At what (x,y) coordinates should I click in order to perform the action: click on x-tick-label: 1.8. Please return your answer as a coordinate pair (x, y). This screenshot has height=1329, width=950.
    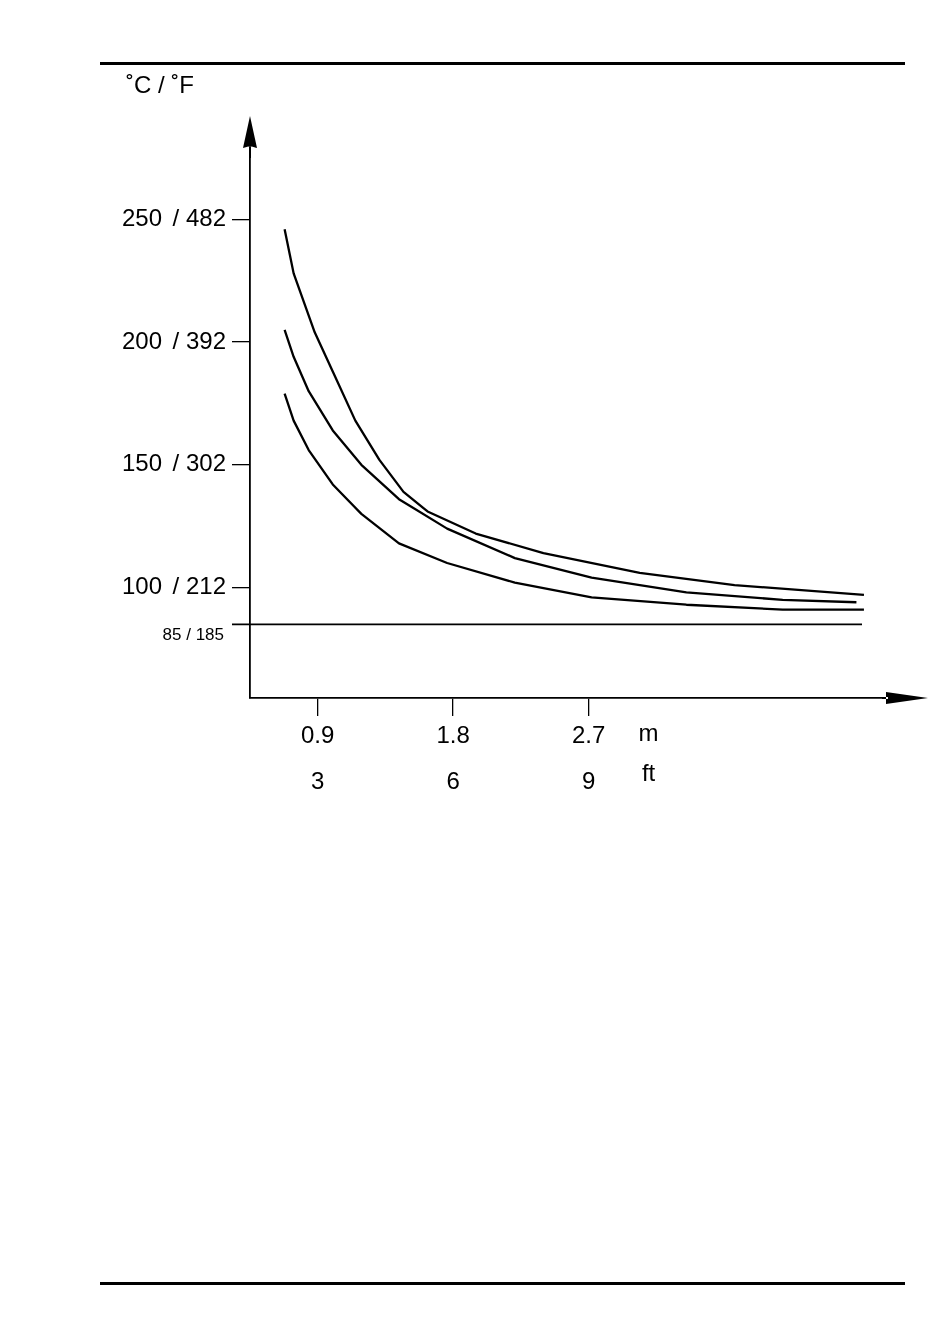
    Looking at the image, I should click on (453, 735).